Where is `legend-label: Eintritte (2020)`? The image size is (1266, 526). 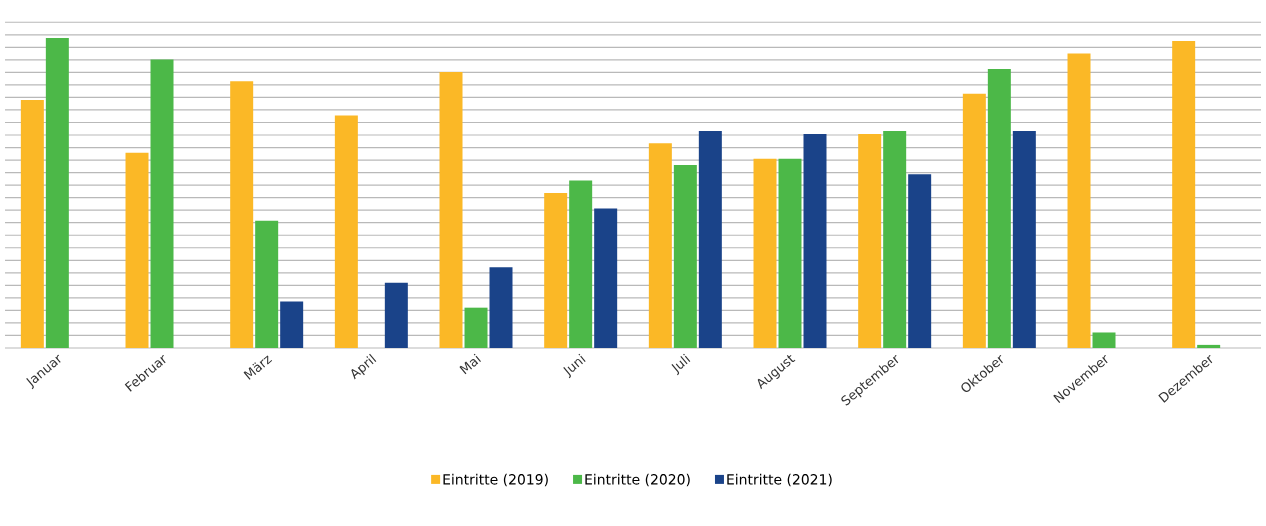 legend-label: Eintritte (2020) is located at coordinates (637, 480).